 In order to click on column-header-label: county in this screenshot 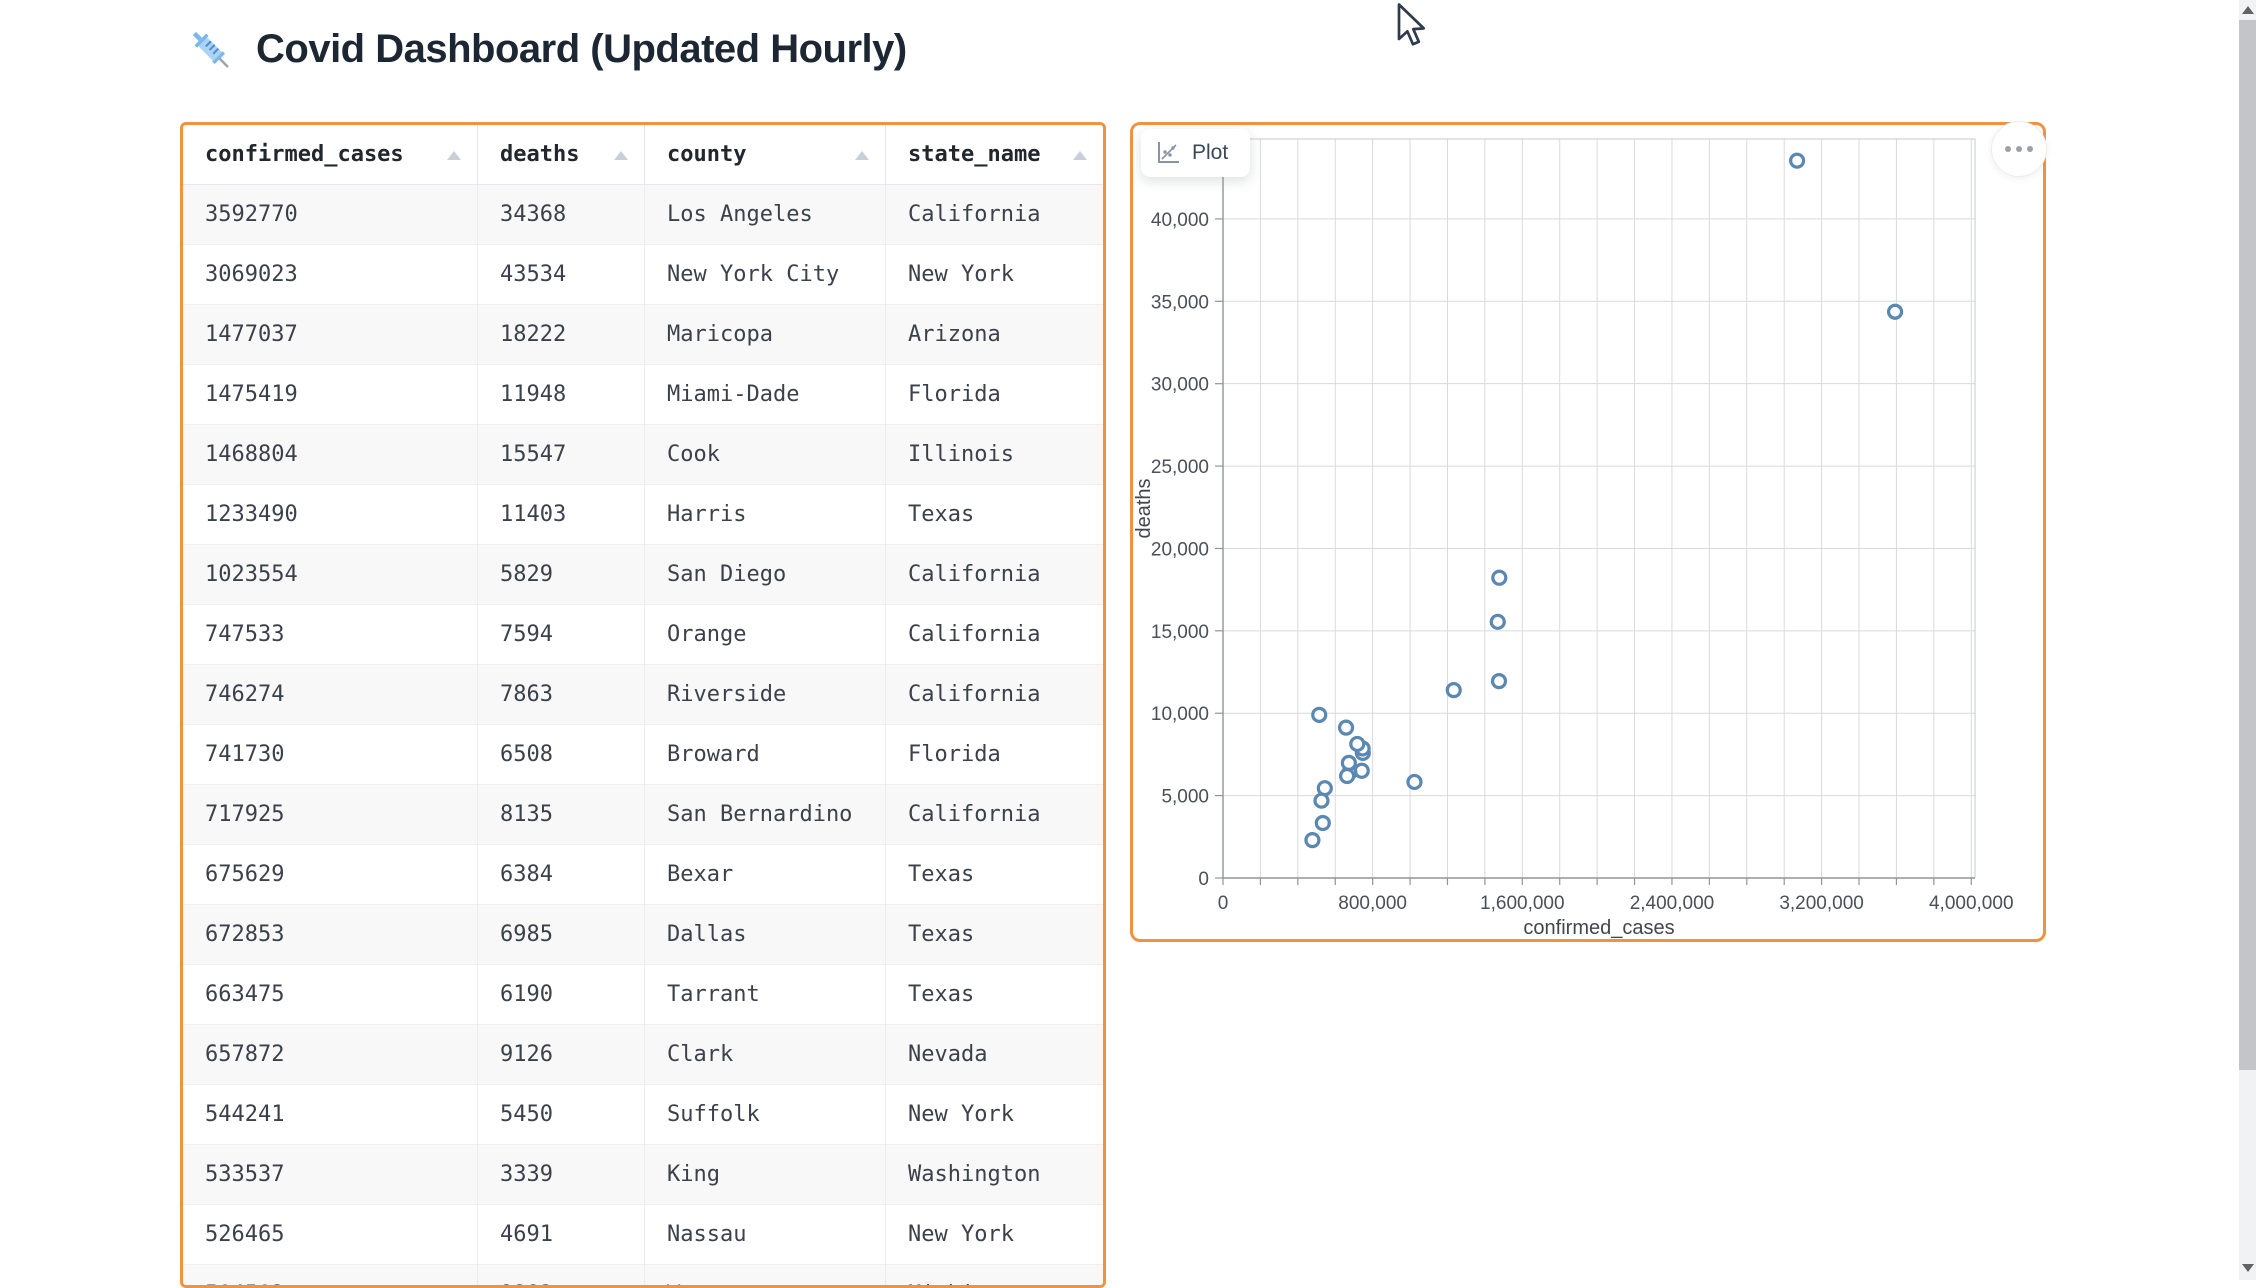, I will do `click(707, 154)`.